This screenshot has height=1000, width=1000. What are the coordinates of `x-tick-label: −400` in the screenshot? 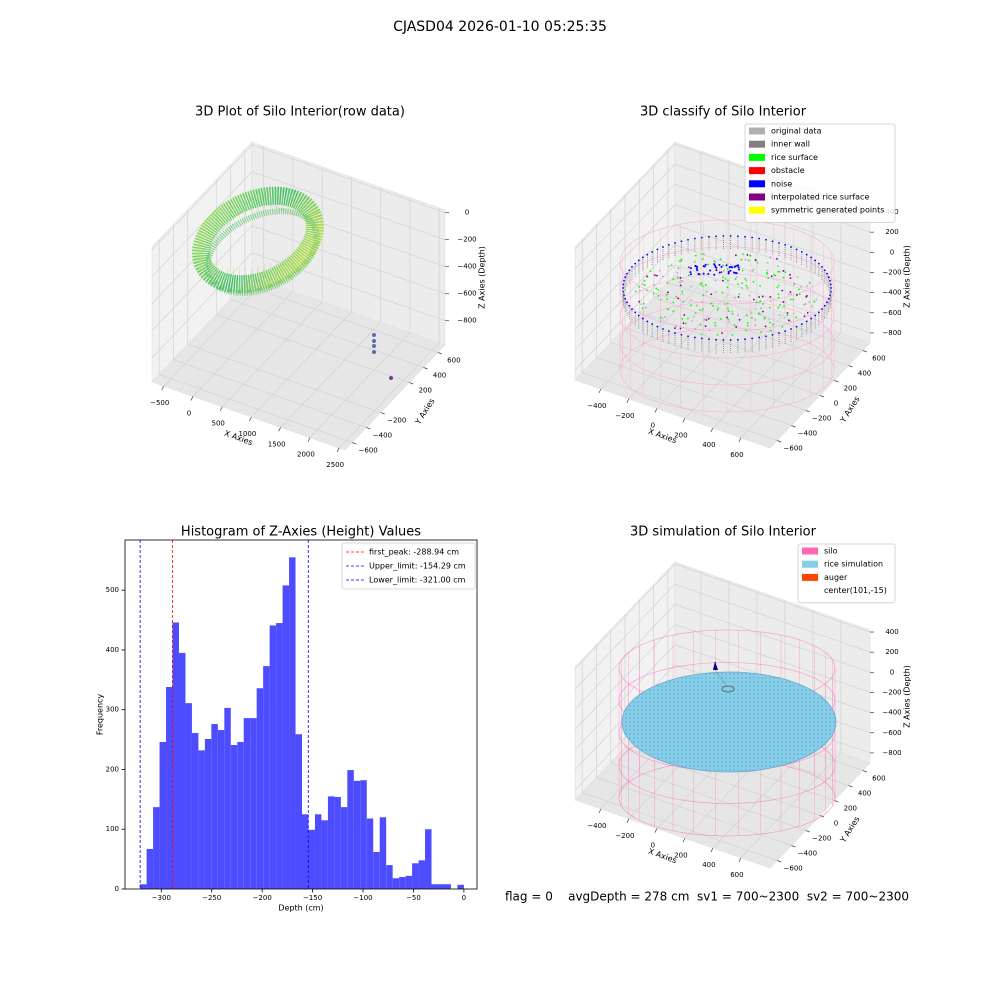 It's located at (596, 406).